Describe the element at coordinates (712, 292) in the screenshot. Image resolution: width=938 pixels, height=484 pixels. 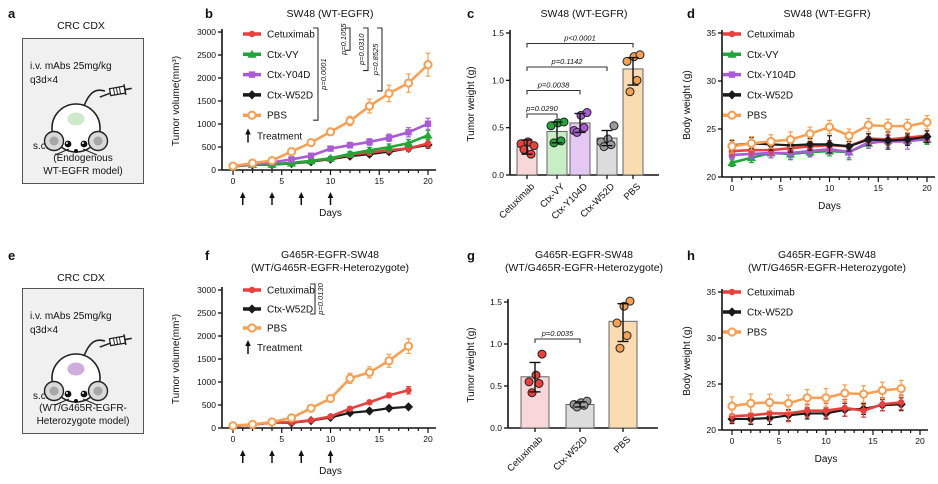
I see `svg-text: 35` at that location.